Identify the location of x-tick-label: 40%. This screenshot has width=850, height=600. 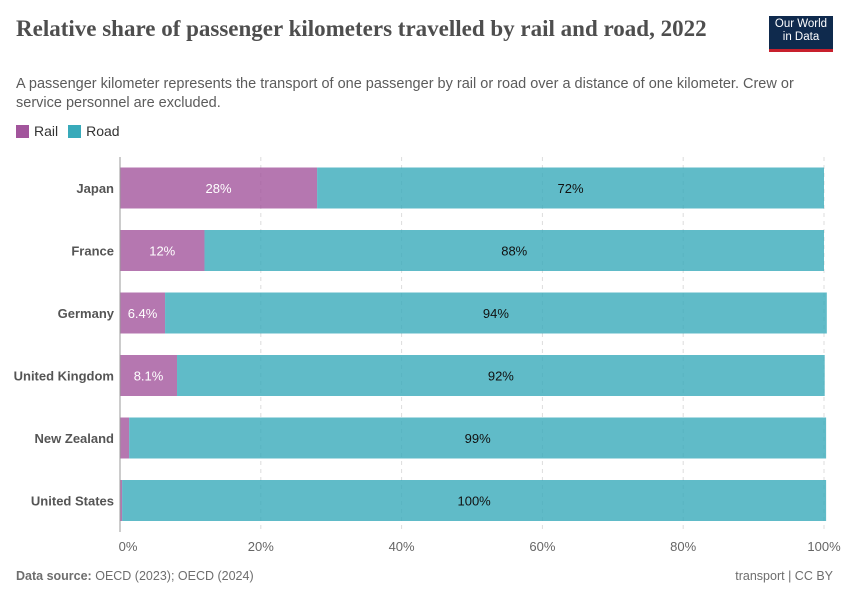
(402, 546).